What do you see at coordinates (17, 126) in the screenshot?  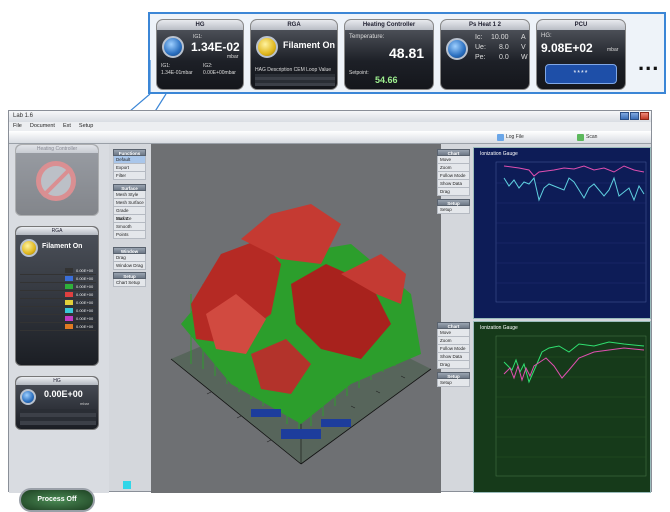 I see `menu-file: File` at bounding box center [17, 126].